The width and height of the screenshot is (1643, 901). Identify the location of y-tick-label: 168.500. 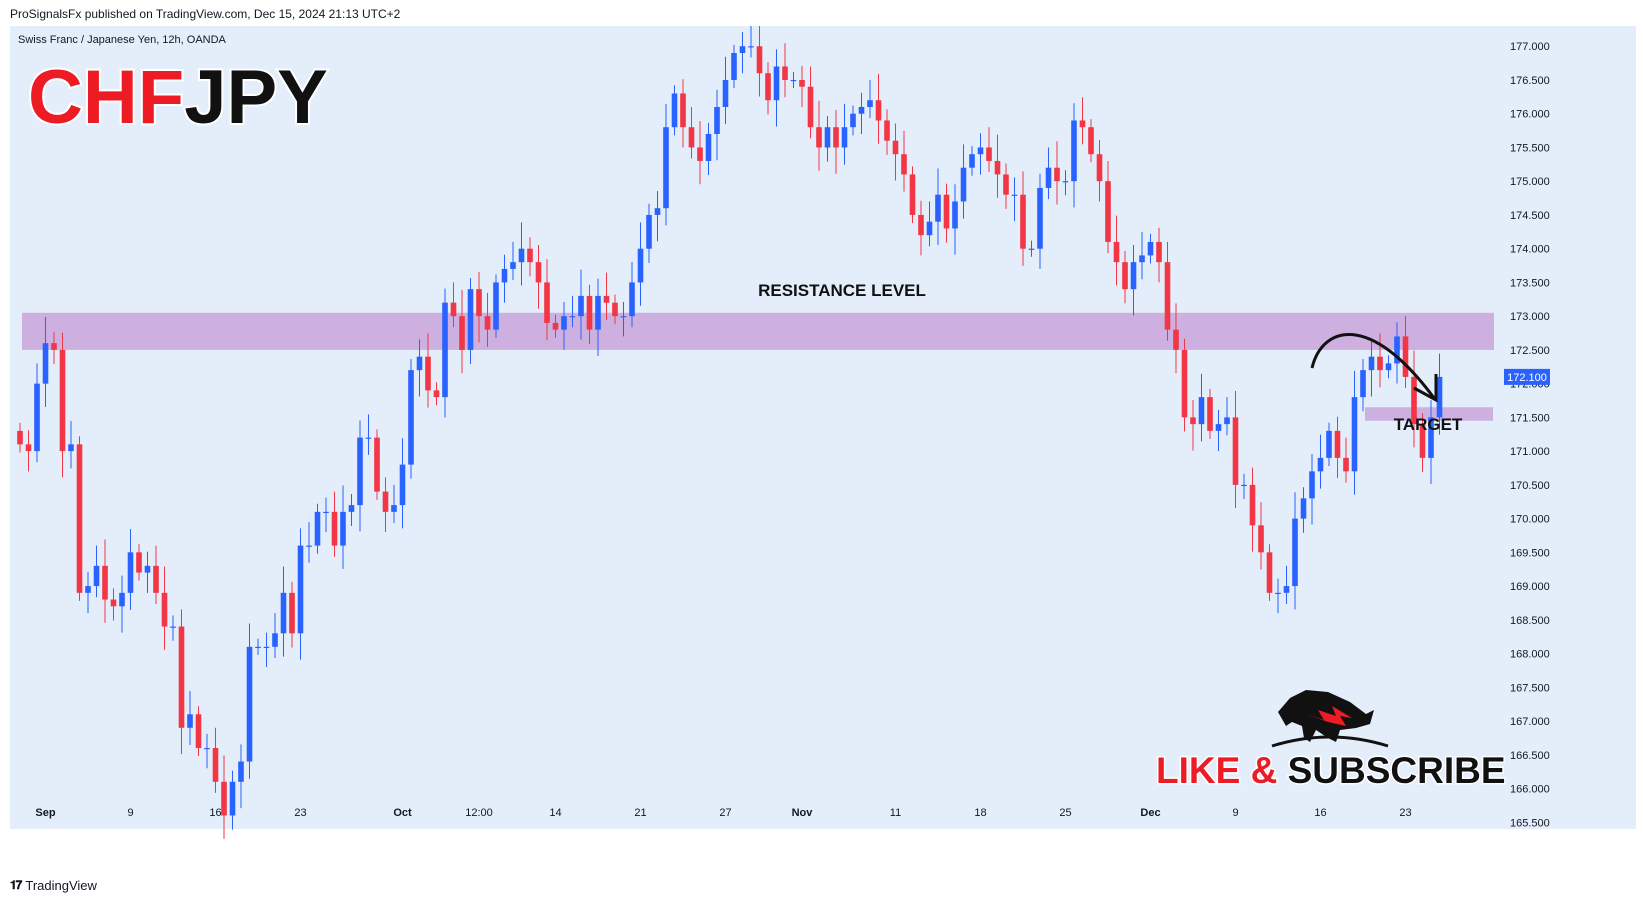
(1530, 621).